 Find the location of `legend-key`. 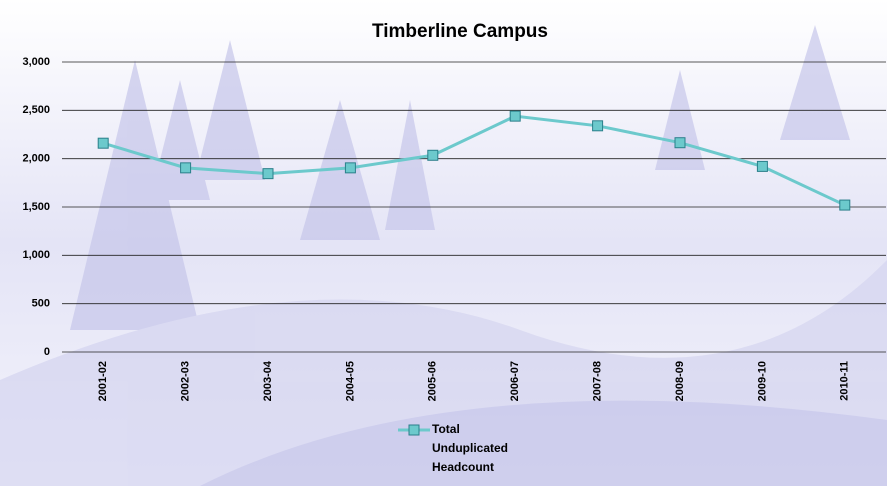

legend-key is located at coordinates (414, 430).